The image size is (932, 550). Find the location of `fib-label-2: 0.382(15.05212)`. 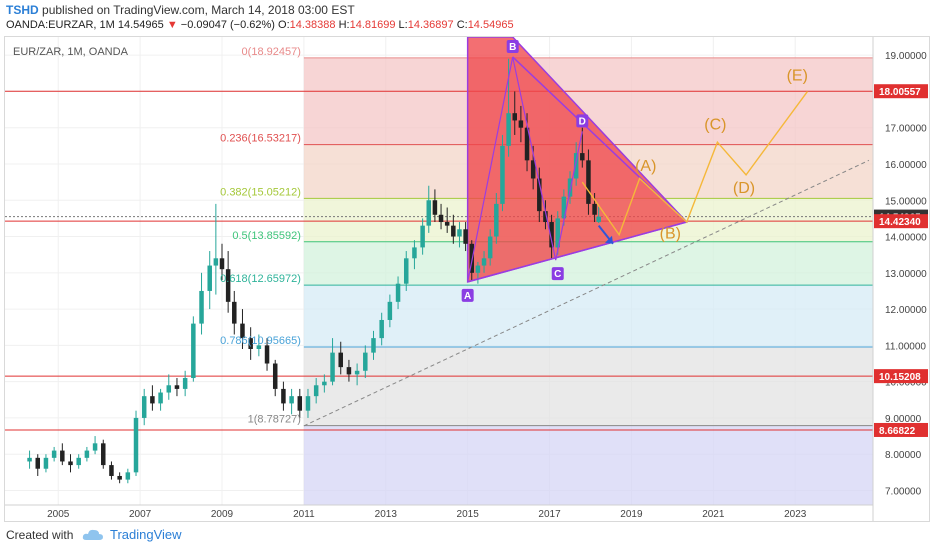

fib-label-2: 0.382(15.05212) is located at coordinates (260, 192).